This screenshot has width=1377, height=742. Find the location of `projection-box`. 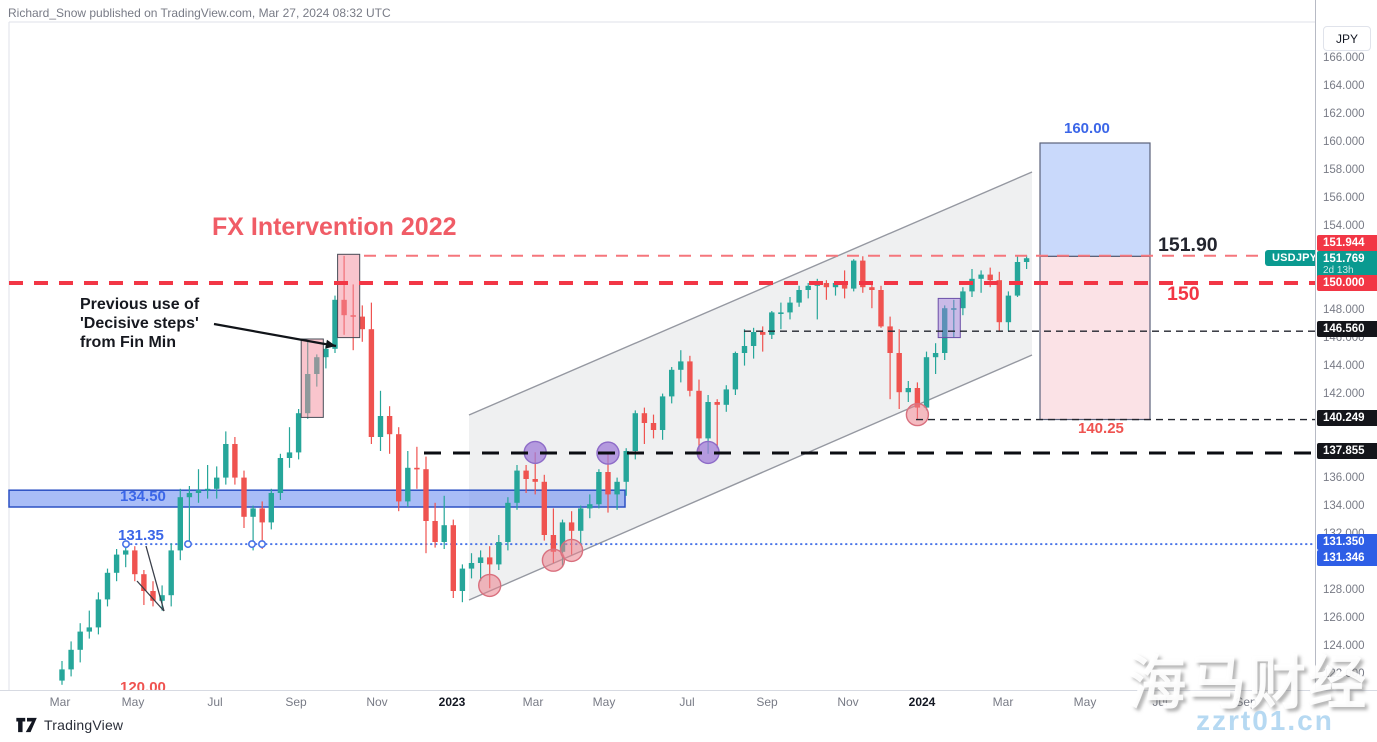

projection-box is located at coordinates (1095, 200).